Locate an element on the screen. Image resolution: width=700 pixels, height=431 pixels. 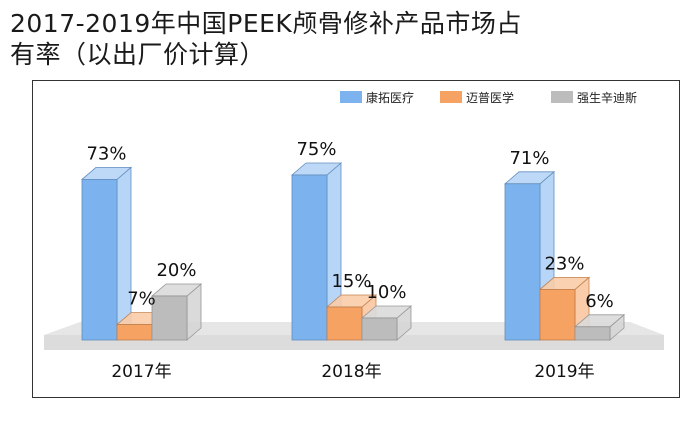
value-label-3-3: 6% is located at coordinates (599, 301).